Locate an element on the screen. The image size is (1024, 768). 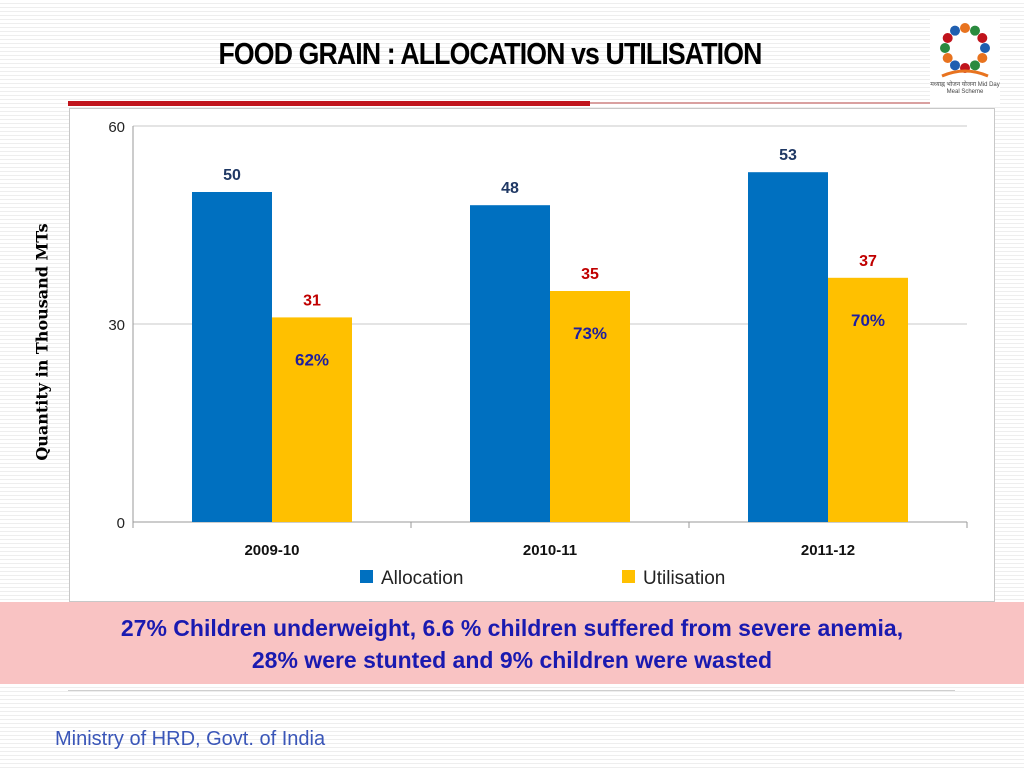
legend-swatch-utilisation is located at coordinates (628, 577).